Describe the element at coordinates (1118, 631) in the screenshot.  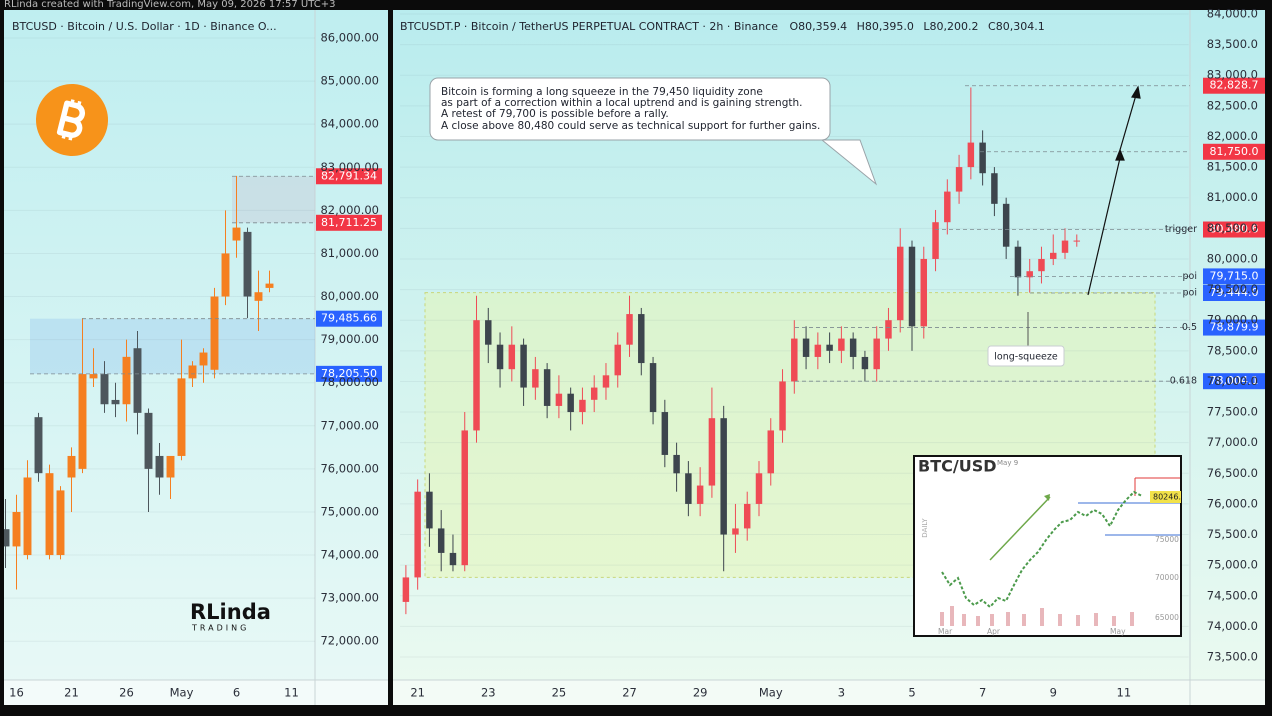
I see `inset-month: May` at that location.